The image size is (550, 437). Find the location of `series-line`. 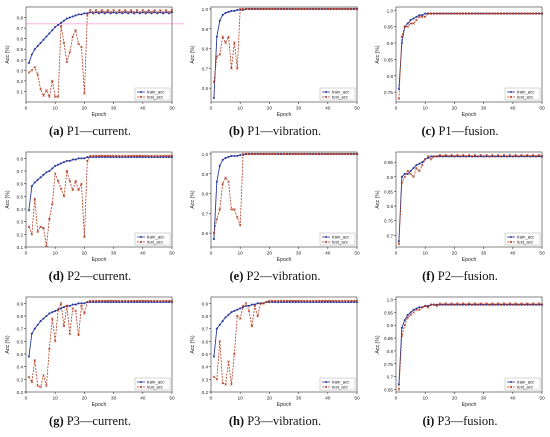

series-line is located at coordinates (285, 196).